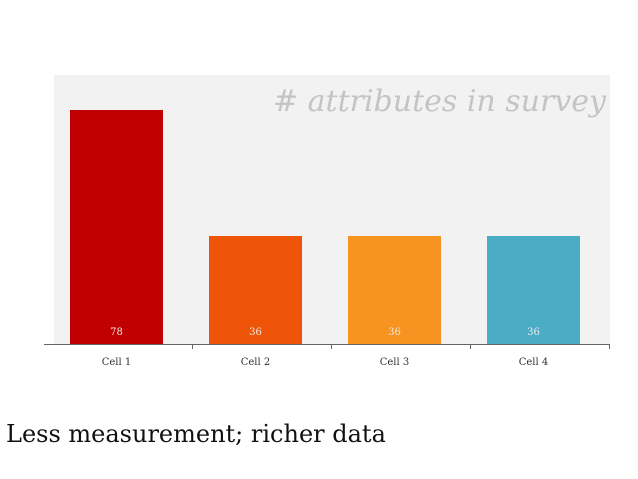 This screenshot has width=638, height=479. I want to click on bar-value-label-1: 78, so click(116, 332).